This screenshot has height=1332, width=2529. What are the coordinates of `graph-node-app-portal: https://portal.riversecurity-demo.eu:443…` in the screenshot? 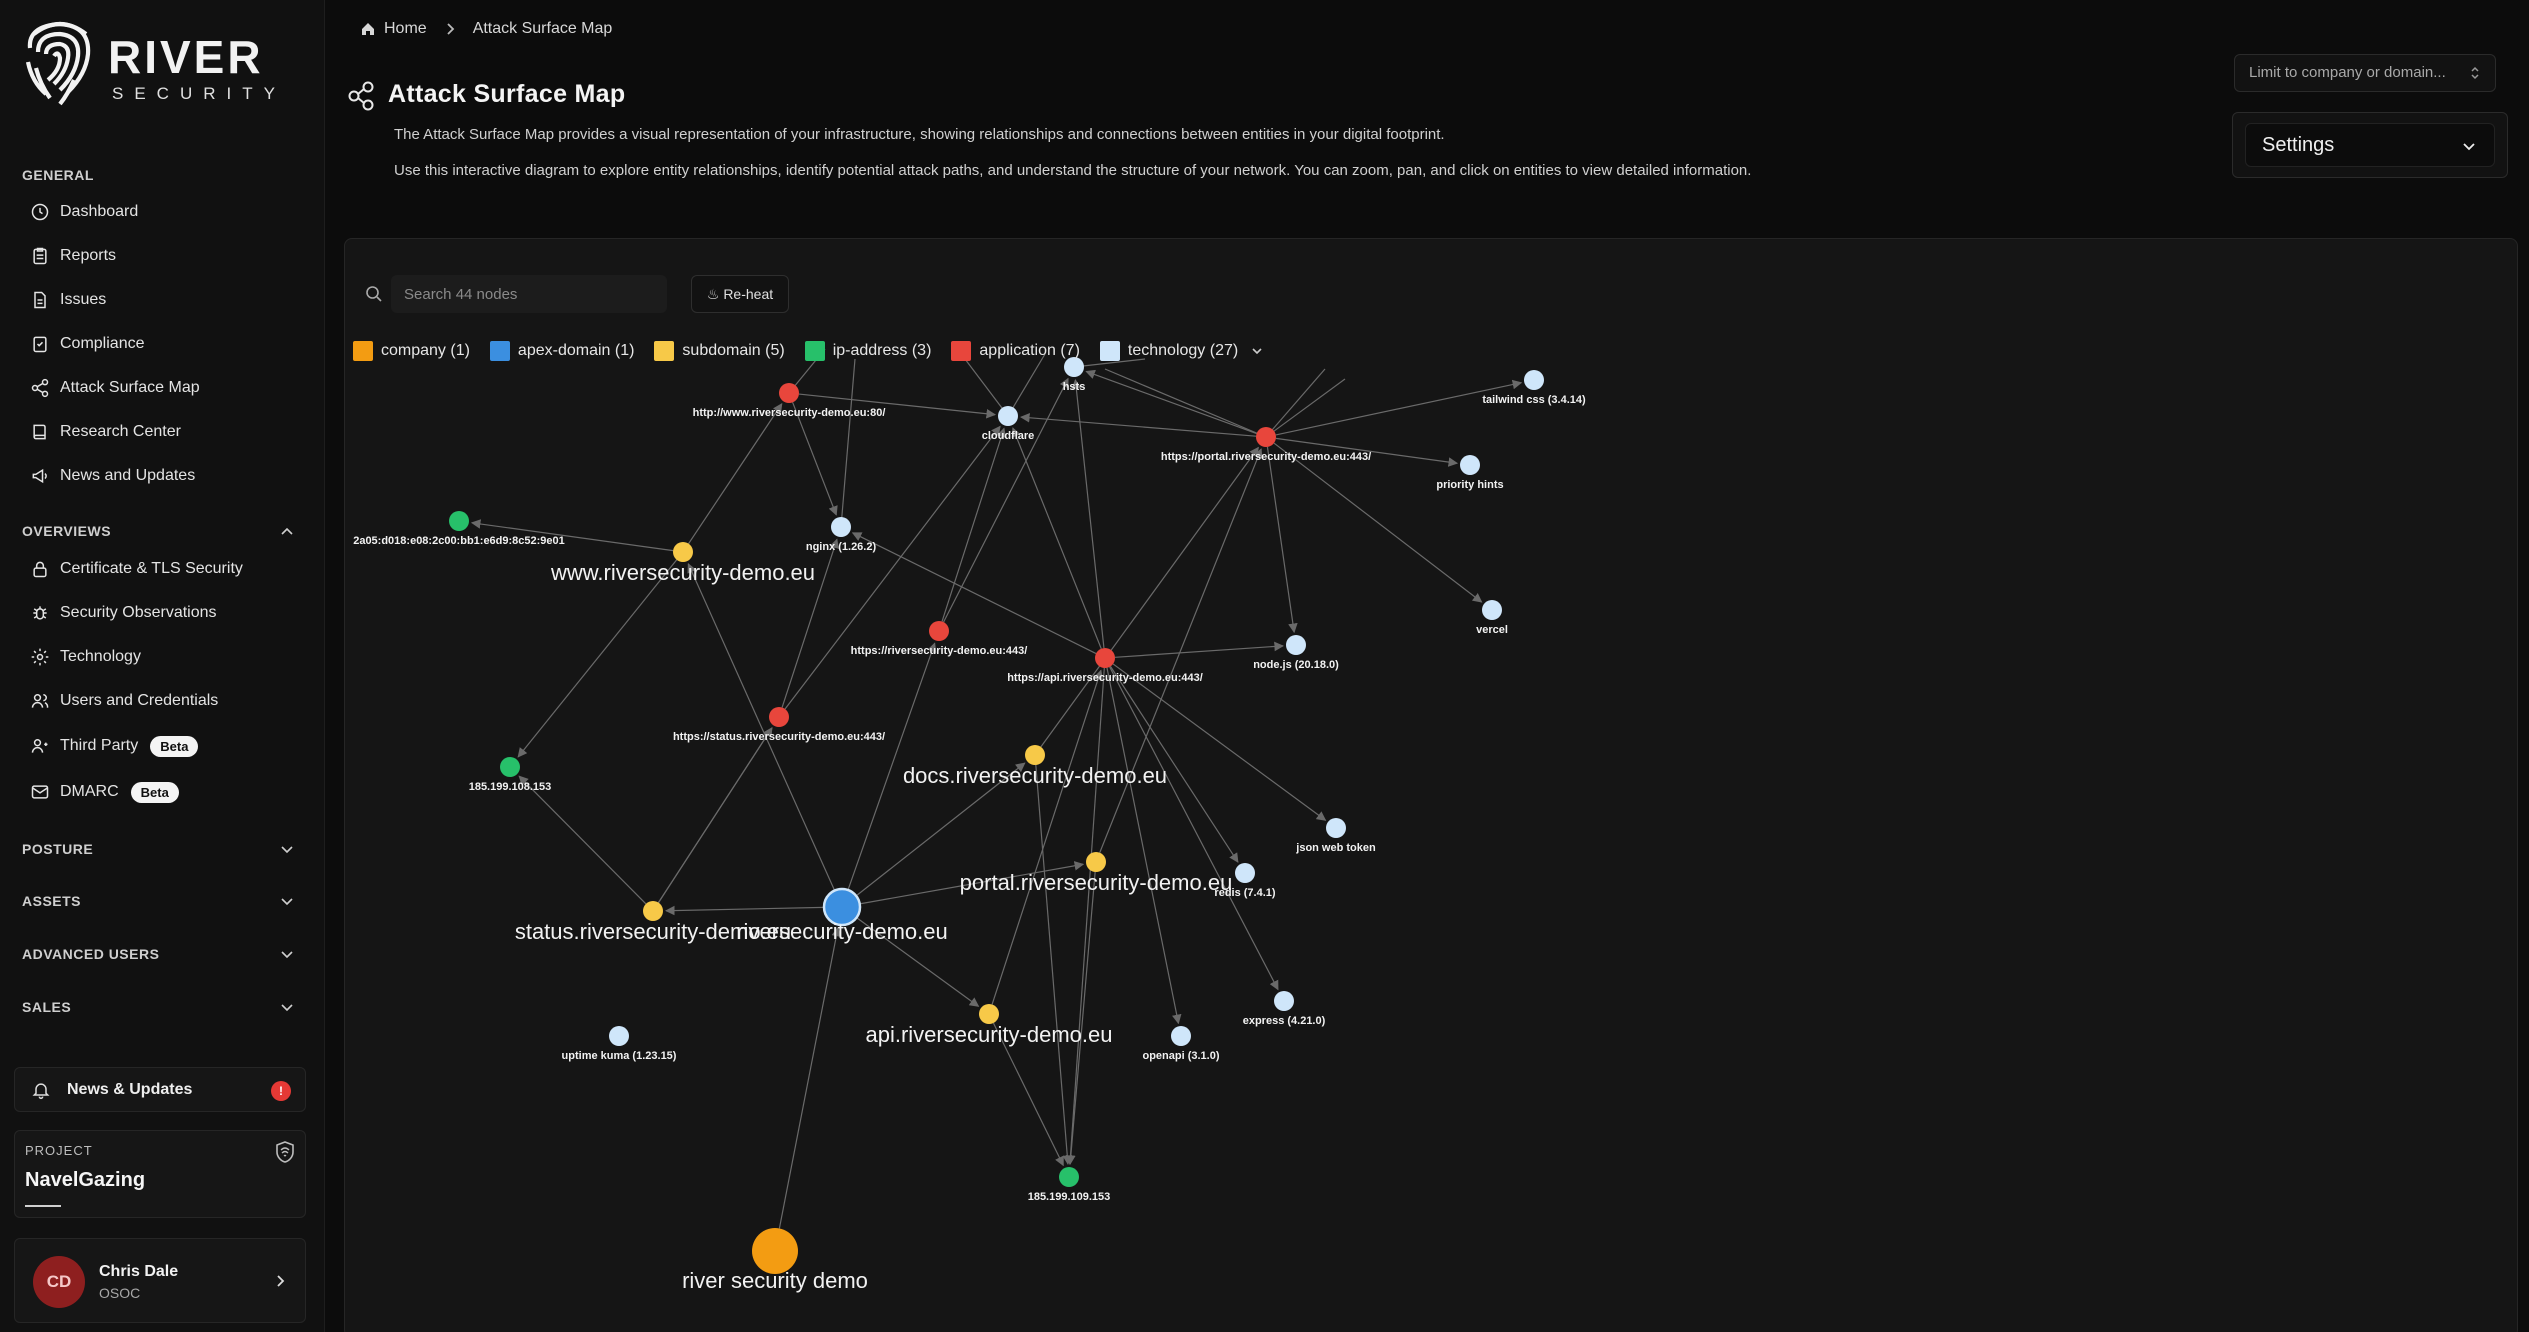 It's located at (1266, 445).